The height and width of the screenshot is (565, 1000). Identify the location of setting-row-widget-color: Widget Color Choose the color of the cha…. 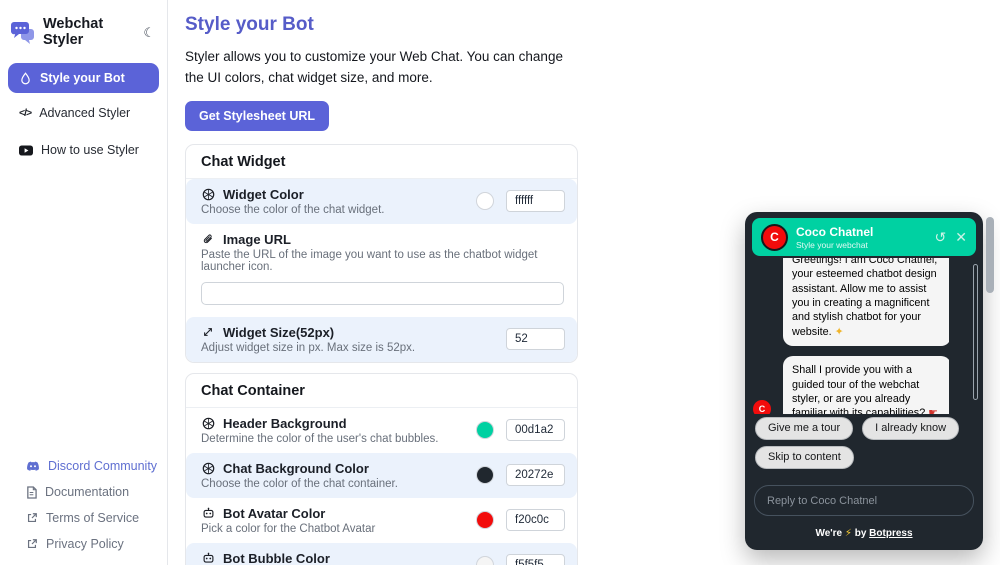
(381, 201).